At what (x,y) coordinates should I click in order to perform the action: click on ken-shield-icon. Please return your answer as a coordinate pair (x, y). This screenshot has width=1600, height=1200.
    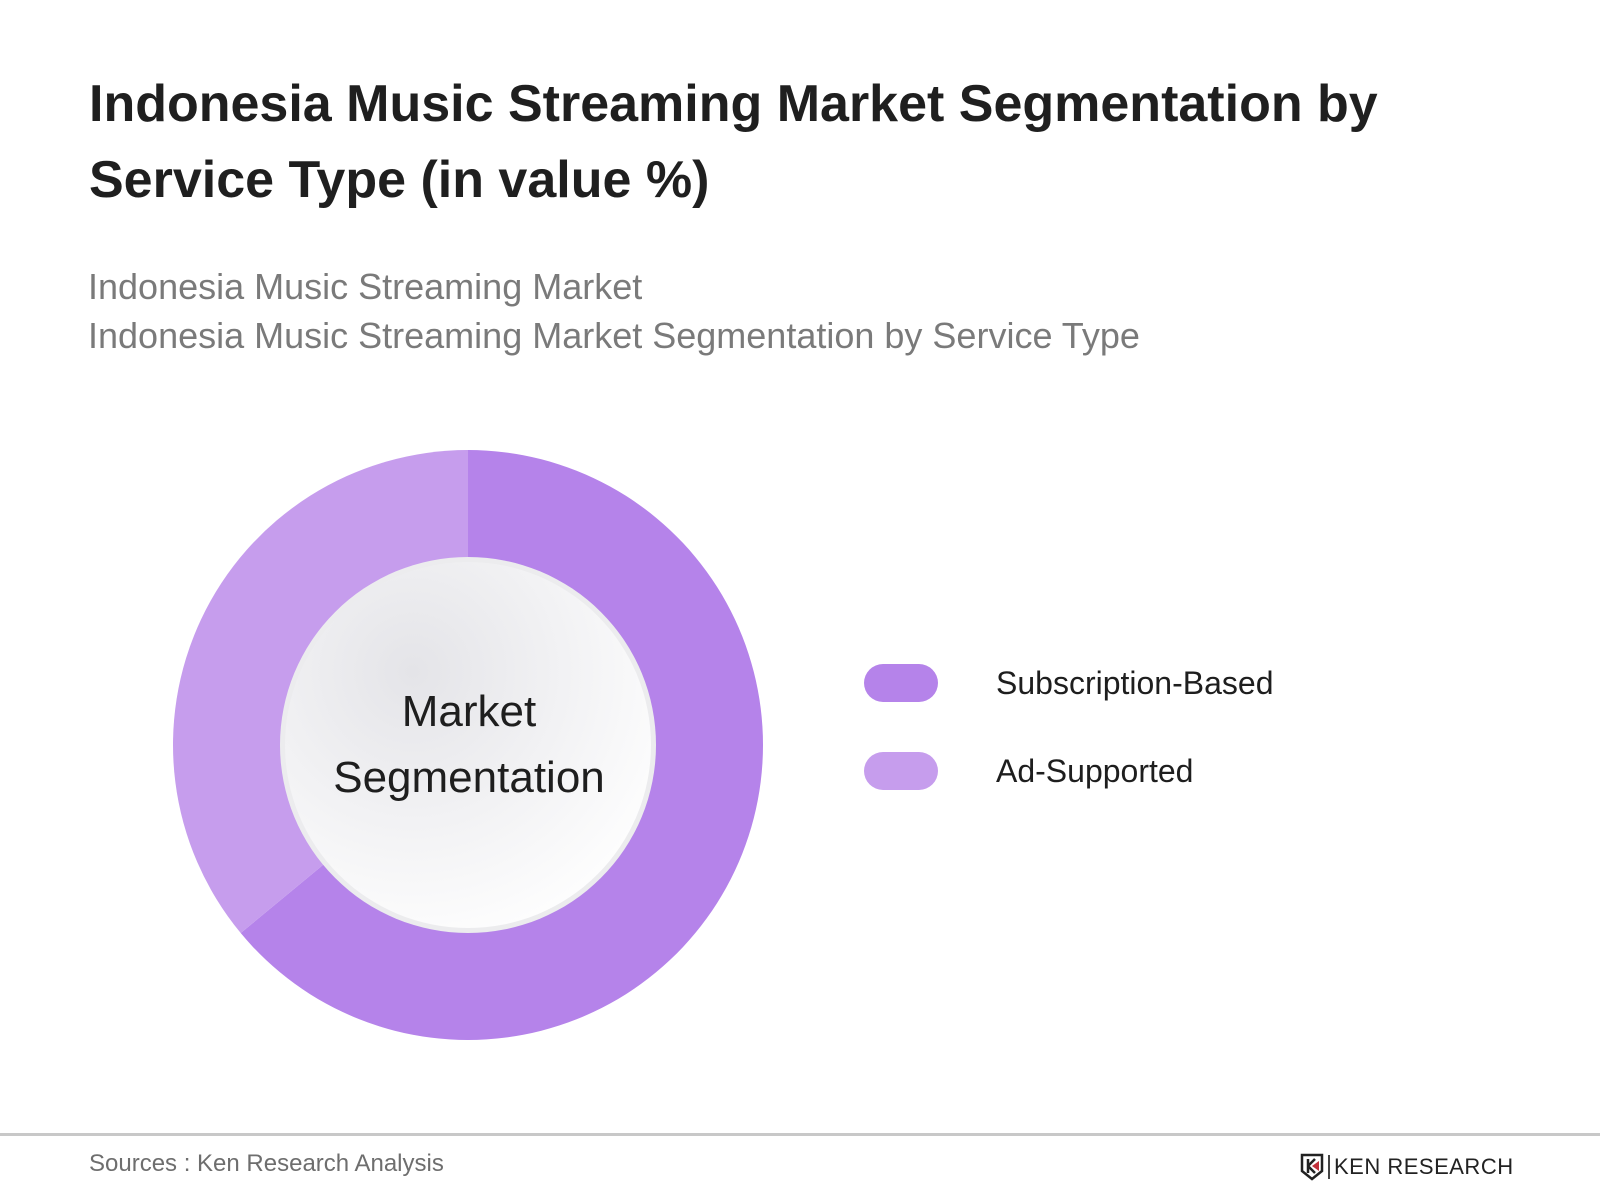
    Looking at the image, I should click on (1312, 1167).